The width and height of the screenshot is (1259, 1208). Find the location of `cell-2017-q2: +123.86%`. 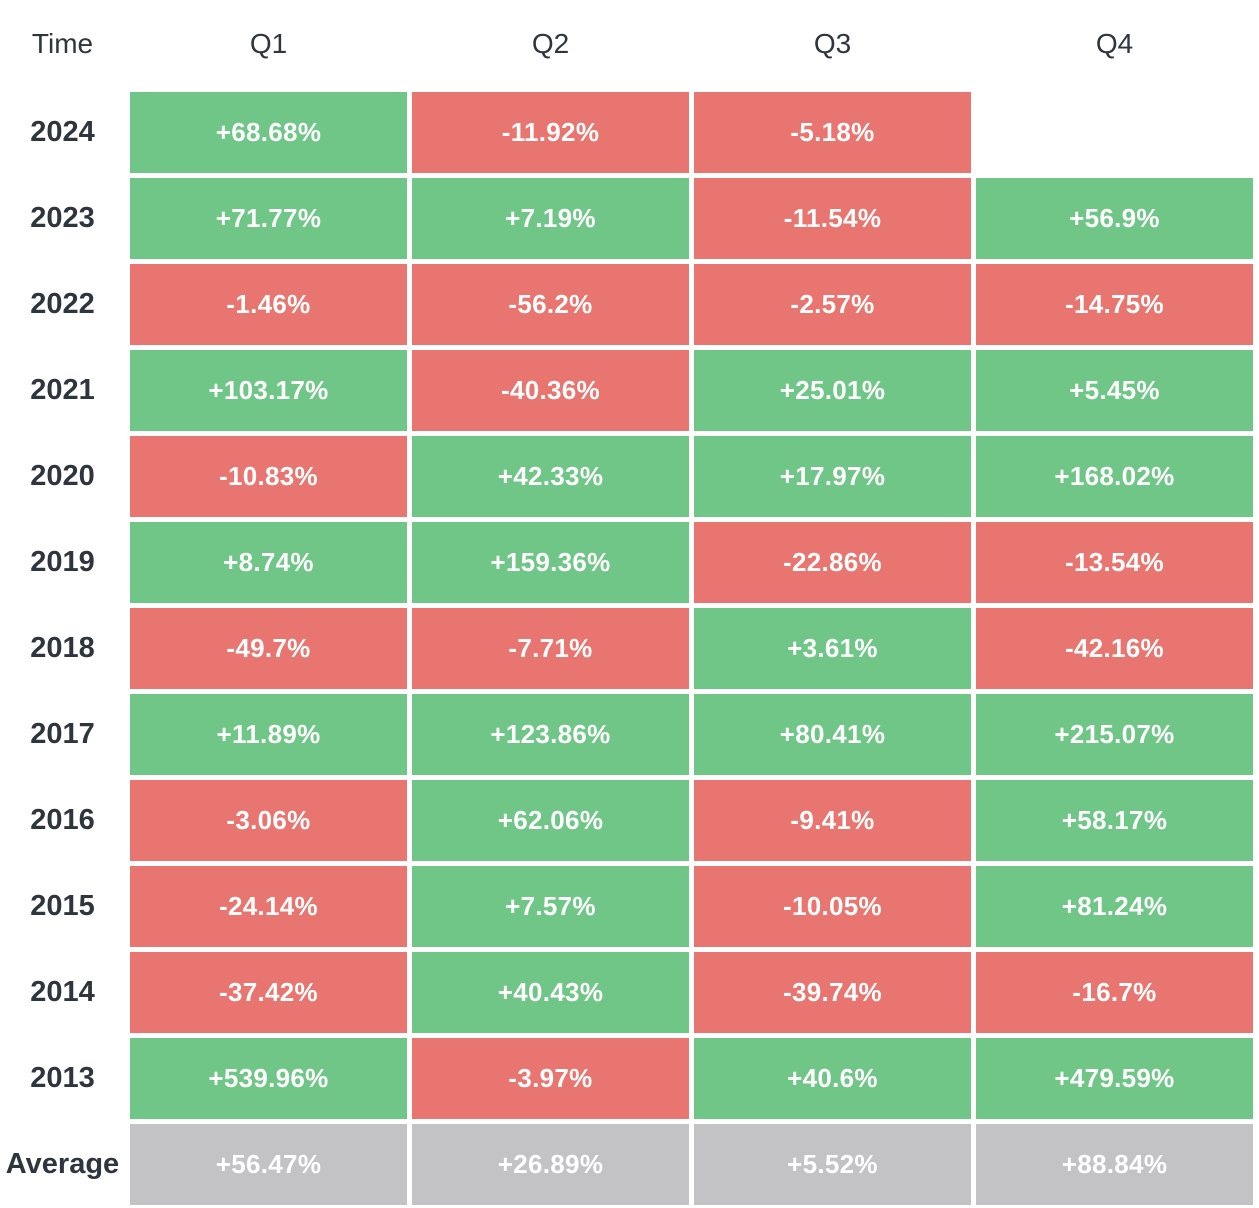

cell-2017-q2: +123.86% is located at coordinates (550, 734).